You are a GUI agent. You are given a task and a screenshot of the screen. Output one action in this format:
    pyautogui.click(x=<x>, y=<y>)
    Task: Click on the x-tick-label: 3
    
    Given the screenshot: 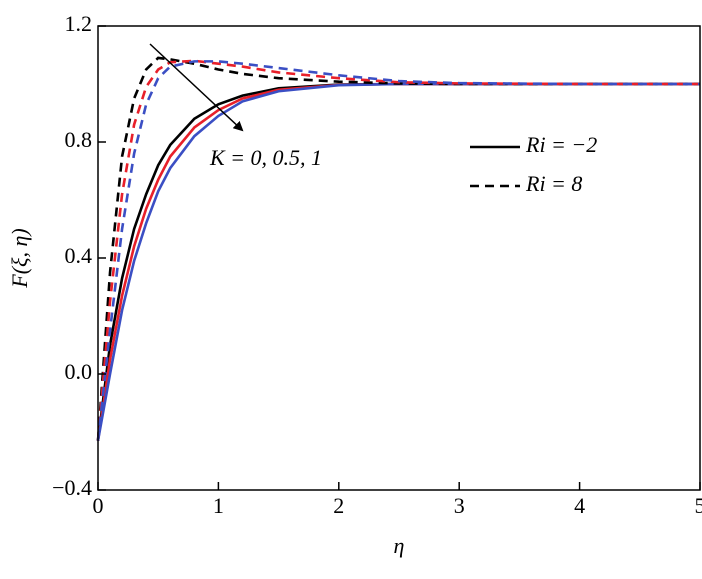 What is the action you would take?
    pyautogui.click(x=459, y=505)
    